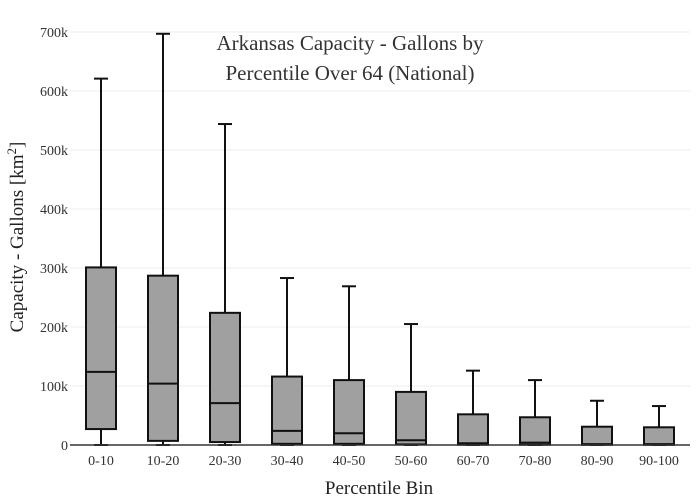 This screenshot has height=500, width=700. Describe the element at coordinates (54, 151) in the screenshot. I see `y-tick-label: 500k` at that location.